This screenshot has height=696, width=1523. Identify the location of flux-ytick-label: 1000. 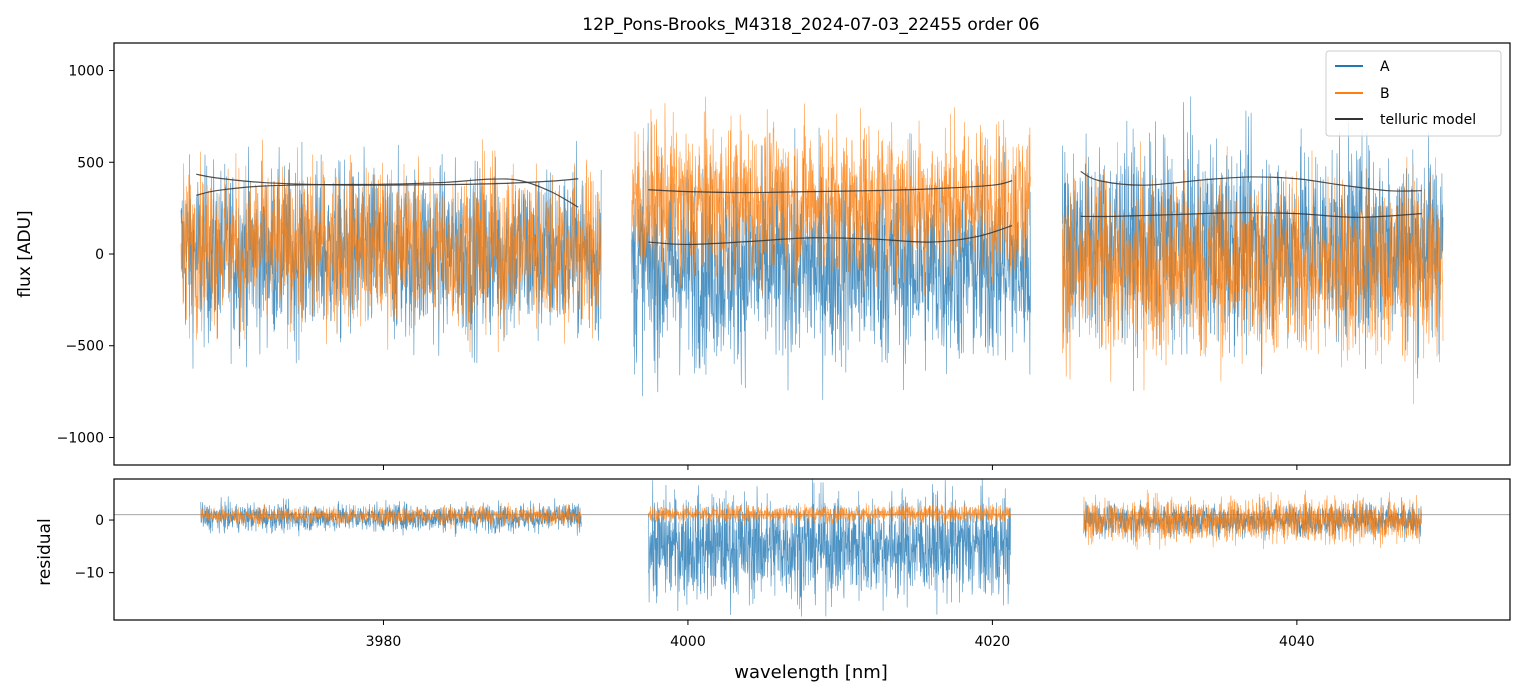
(86, 72).